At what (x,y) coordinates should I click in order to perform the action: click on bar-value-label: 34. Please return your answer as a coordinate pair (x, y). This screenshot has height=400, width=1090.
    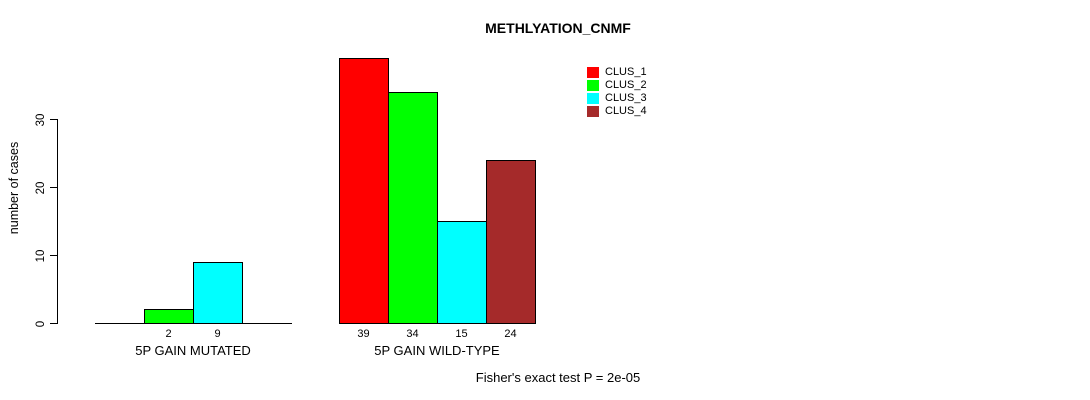
    Looking at the image, I should click on (412, 334).